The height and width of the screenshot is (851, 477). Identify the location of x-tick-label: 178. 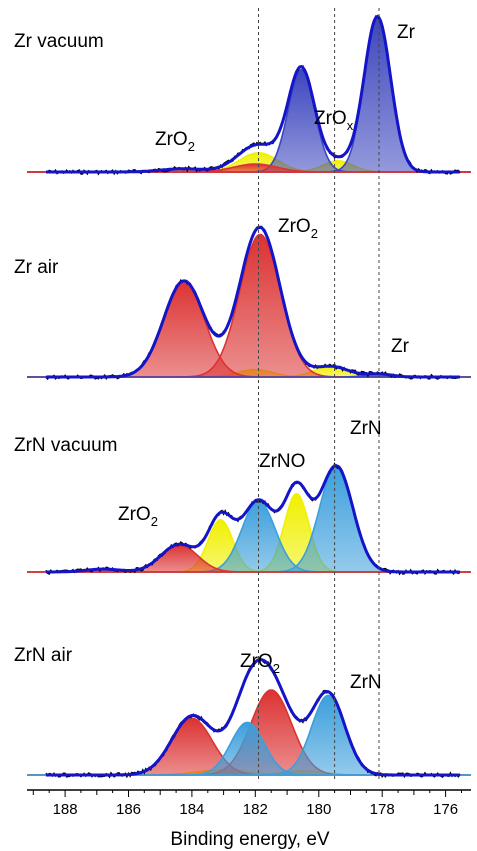
(382, 809).